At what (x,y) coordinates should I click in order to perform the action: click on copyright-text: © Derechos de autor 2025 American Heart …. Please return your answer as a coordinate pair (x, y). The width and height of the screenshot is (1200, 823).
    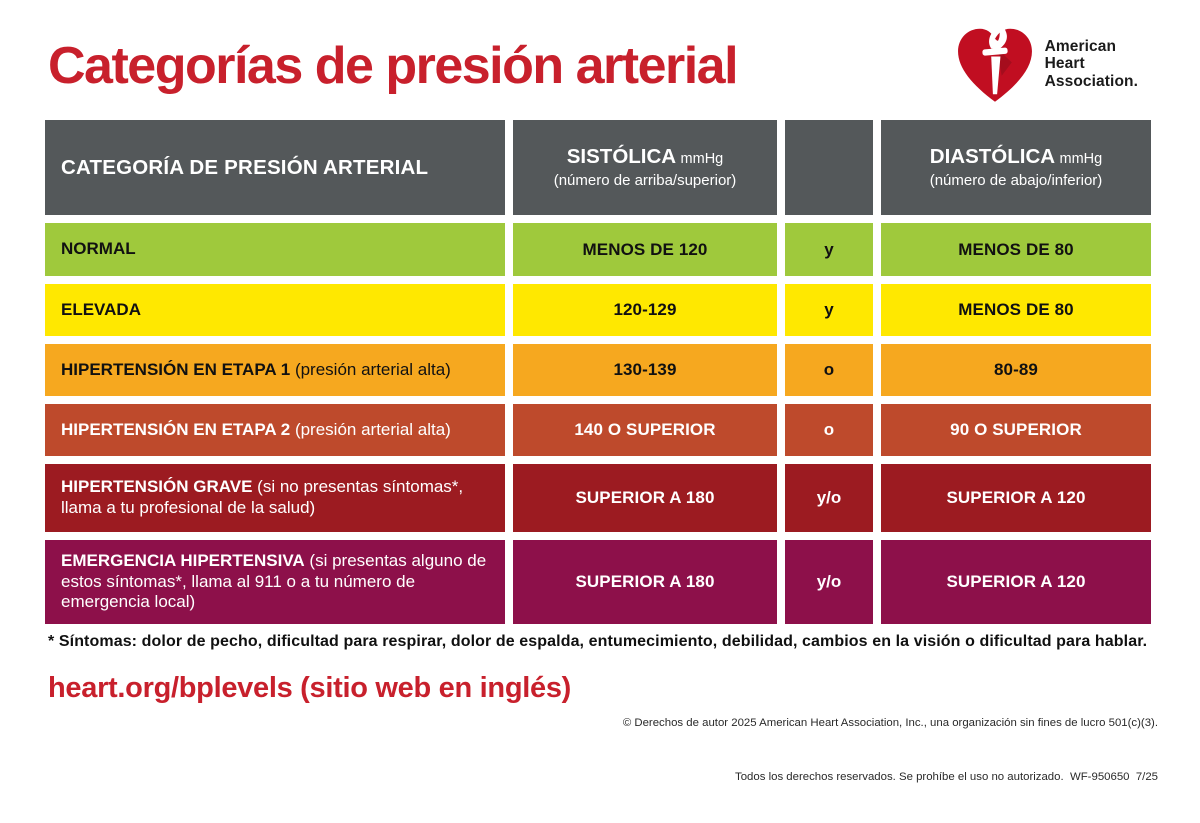
    Looking at the image, I should click on (890, 750).